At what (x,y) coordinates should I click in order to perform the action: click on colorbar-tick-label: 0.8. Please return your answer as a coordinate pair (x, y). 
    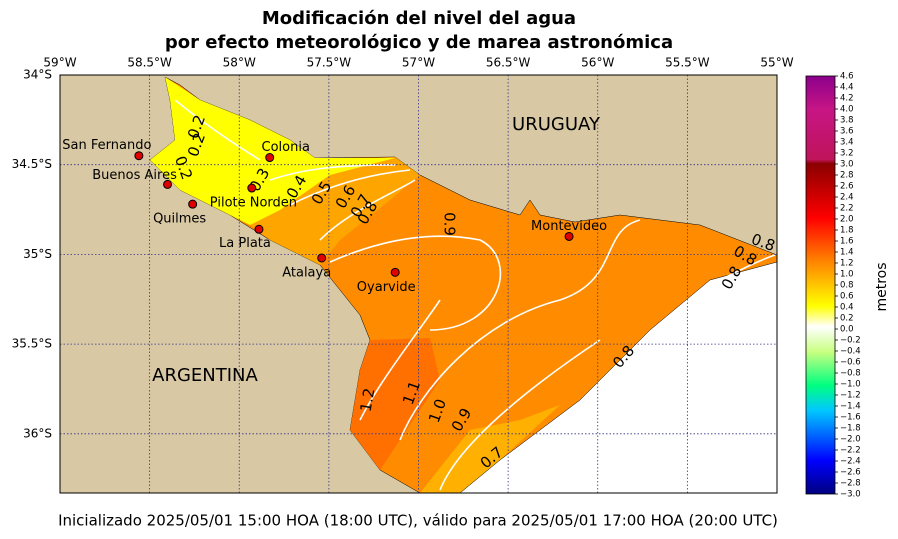
    Looking at the image, I should click on (847, 286).